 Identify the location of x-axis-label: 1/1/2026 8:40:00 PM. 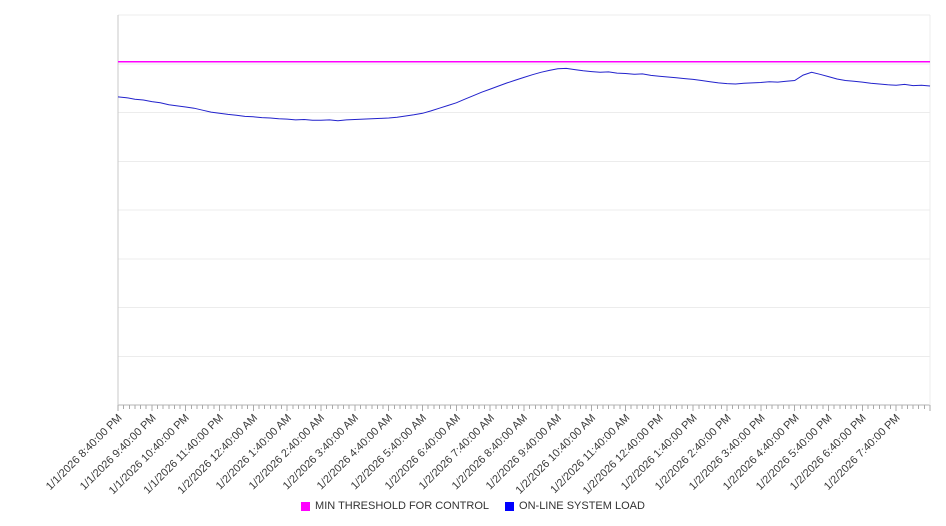
(84, 452).